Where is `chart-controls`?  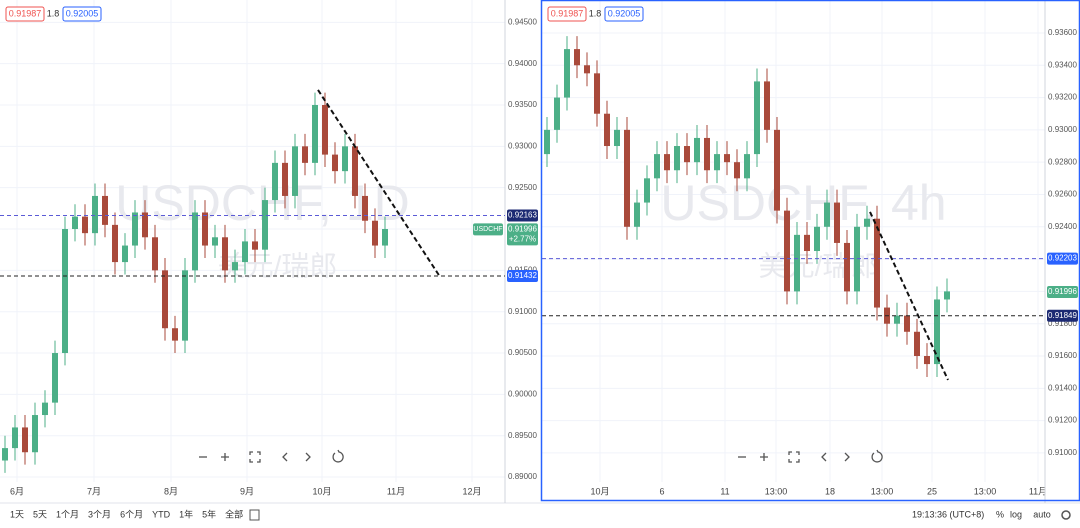 chart-controls is located at coordinates (271, 456).